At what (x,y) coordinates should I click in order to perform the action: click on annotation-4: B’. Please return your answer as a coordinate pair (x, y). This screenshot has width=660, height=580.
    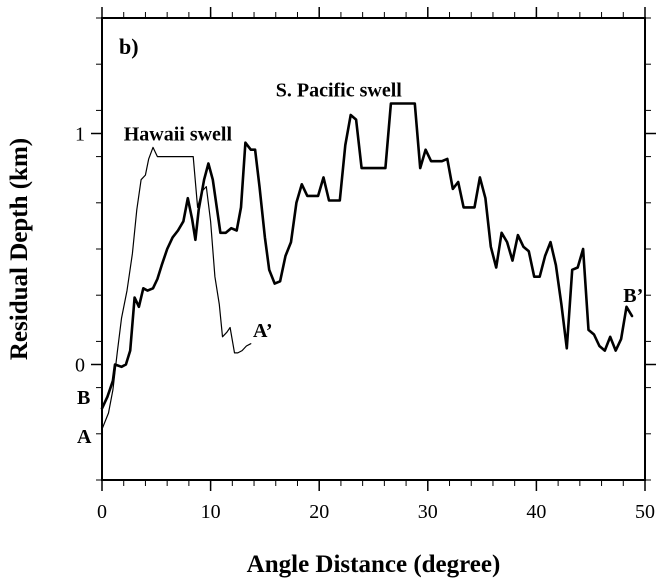
    Looking at the image, I should click on (633, 296).